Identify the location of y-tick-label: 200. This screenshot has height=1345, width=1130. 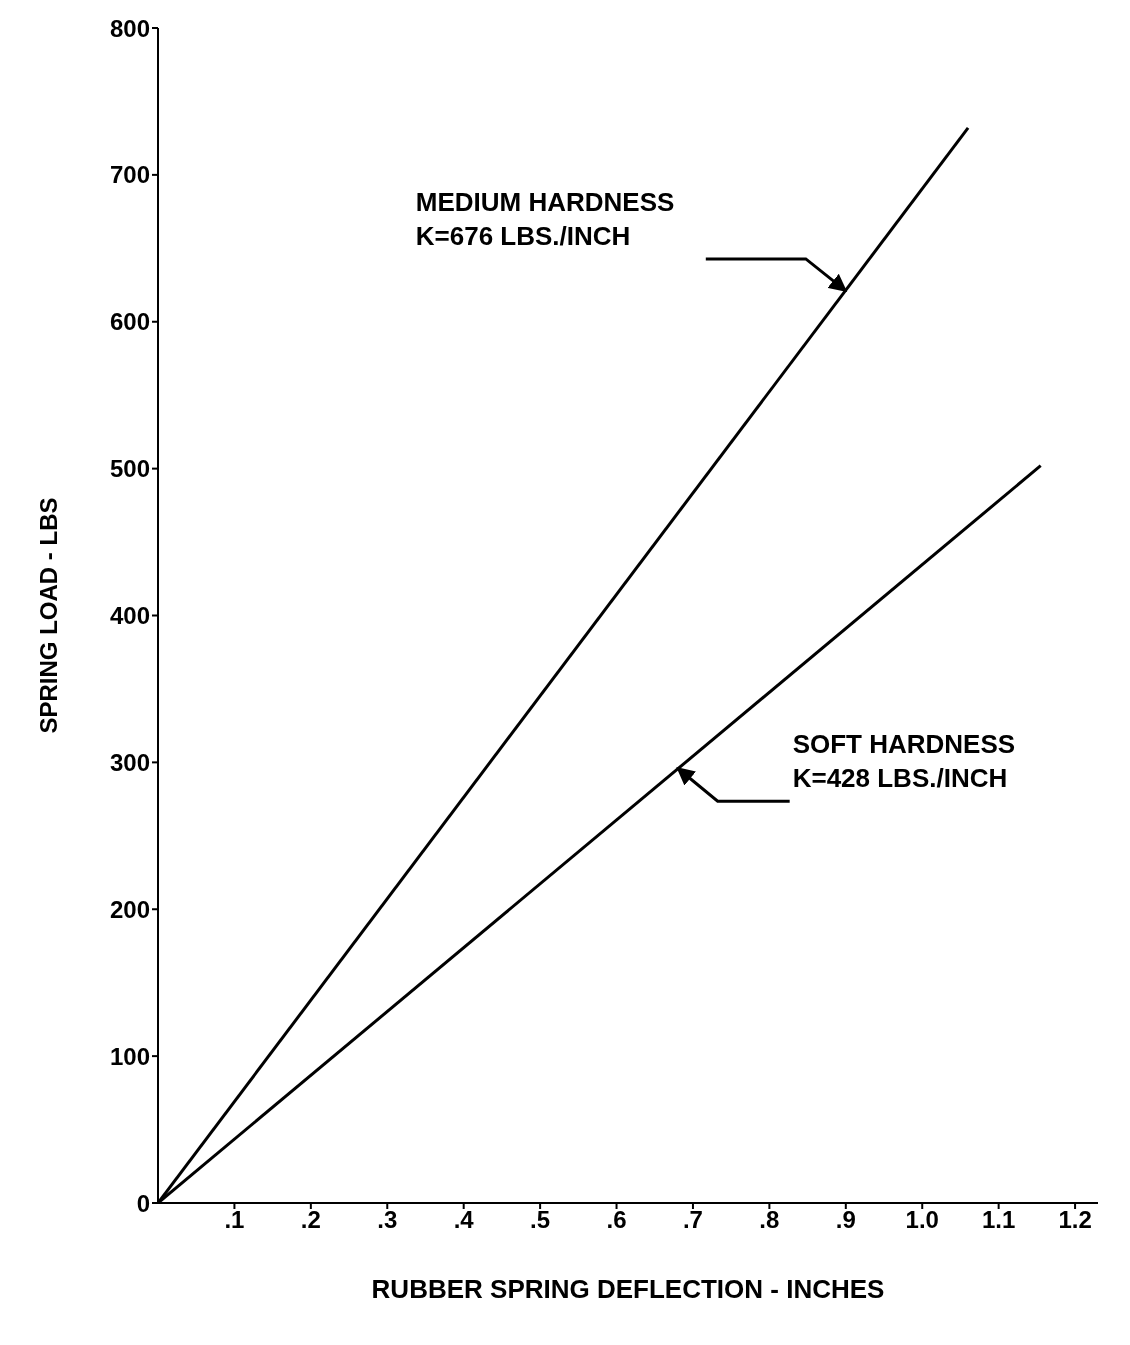
(129, 909).